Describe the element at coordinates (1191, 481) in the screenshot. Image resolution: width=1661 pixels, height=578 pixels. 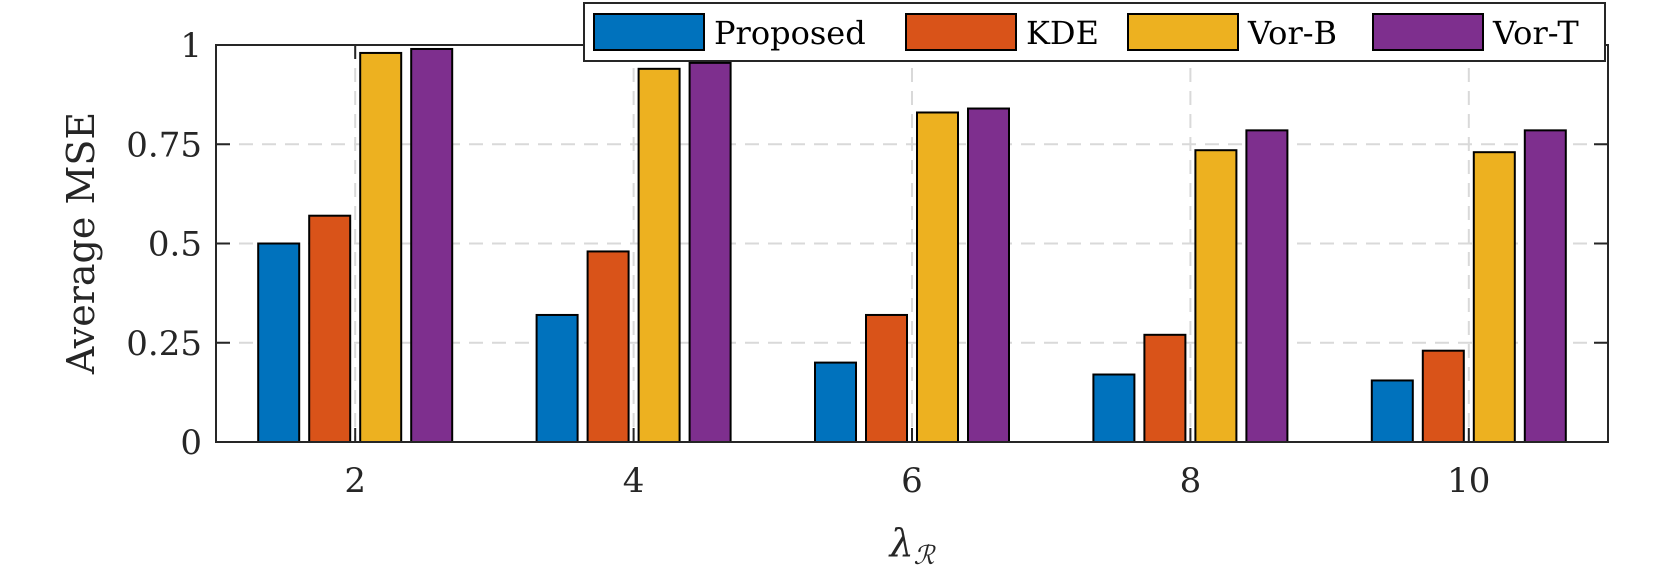
I see `x-tick-label: 8` at that location.